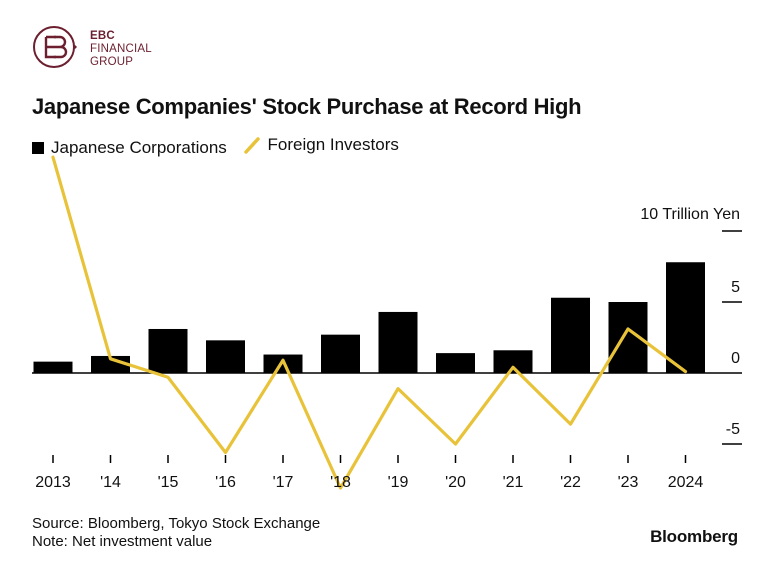 The height and width of the screenshot is (575, 778). I want to click on y-axis-unit-label: 10 Trillion Yen, so click(690, 214).